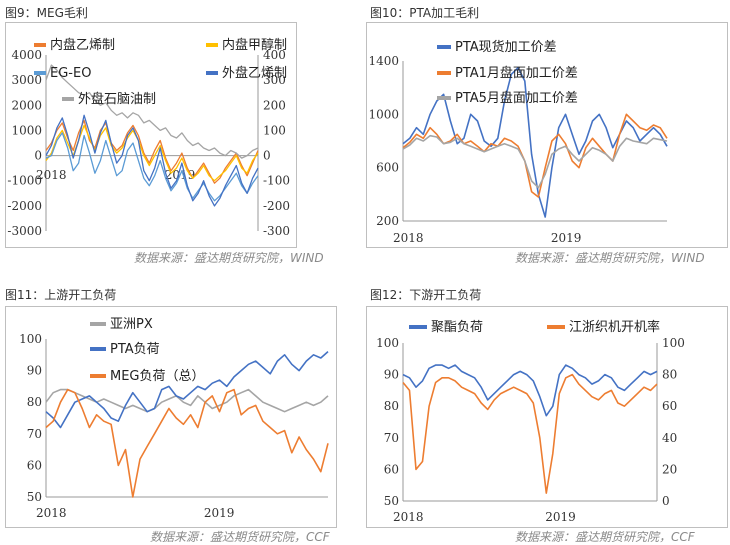  Describe the element at coordinates (117, 99) in the screenshot. I see `legend-label: 外盘石脑油制` at that location.